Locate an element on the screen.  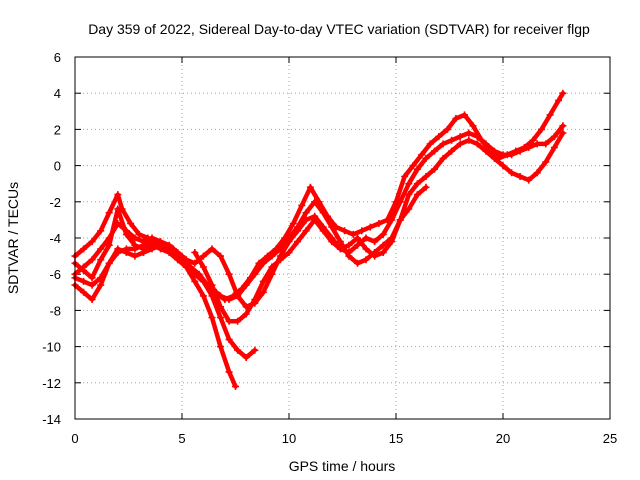
y-tick-label: -6 is located at coordinates (55, 274).